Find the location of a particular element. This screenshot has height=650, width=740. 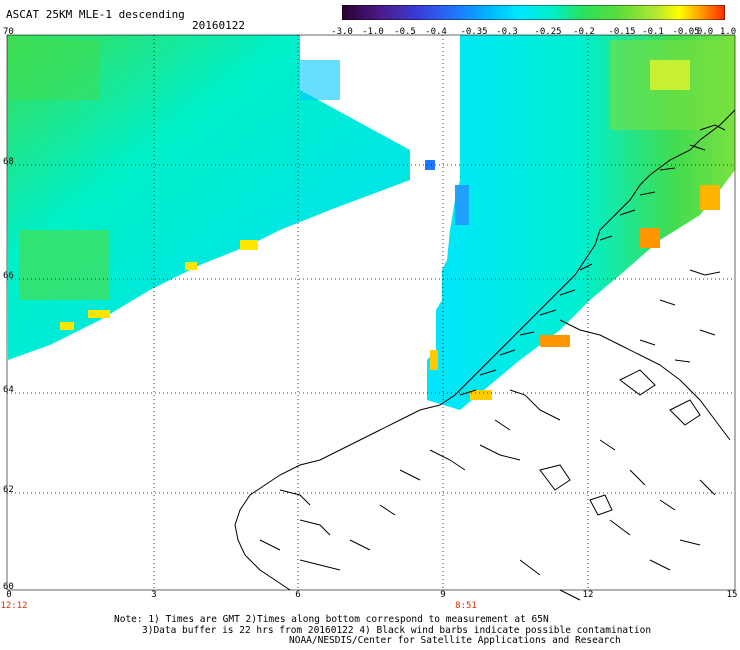

colorbar-label: -0.5 is located at coordinates (405, 32).